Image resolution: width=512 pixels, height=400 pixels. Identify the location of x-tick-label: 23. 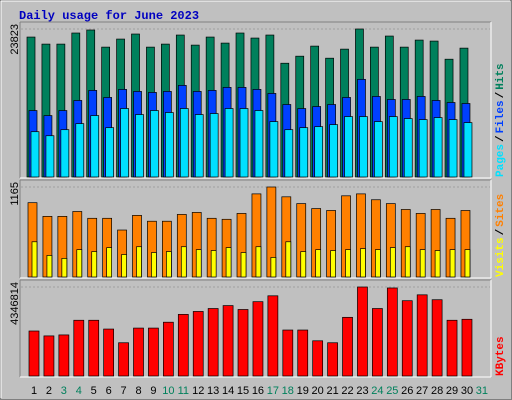
(362, 391).